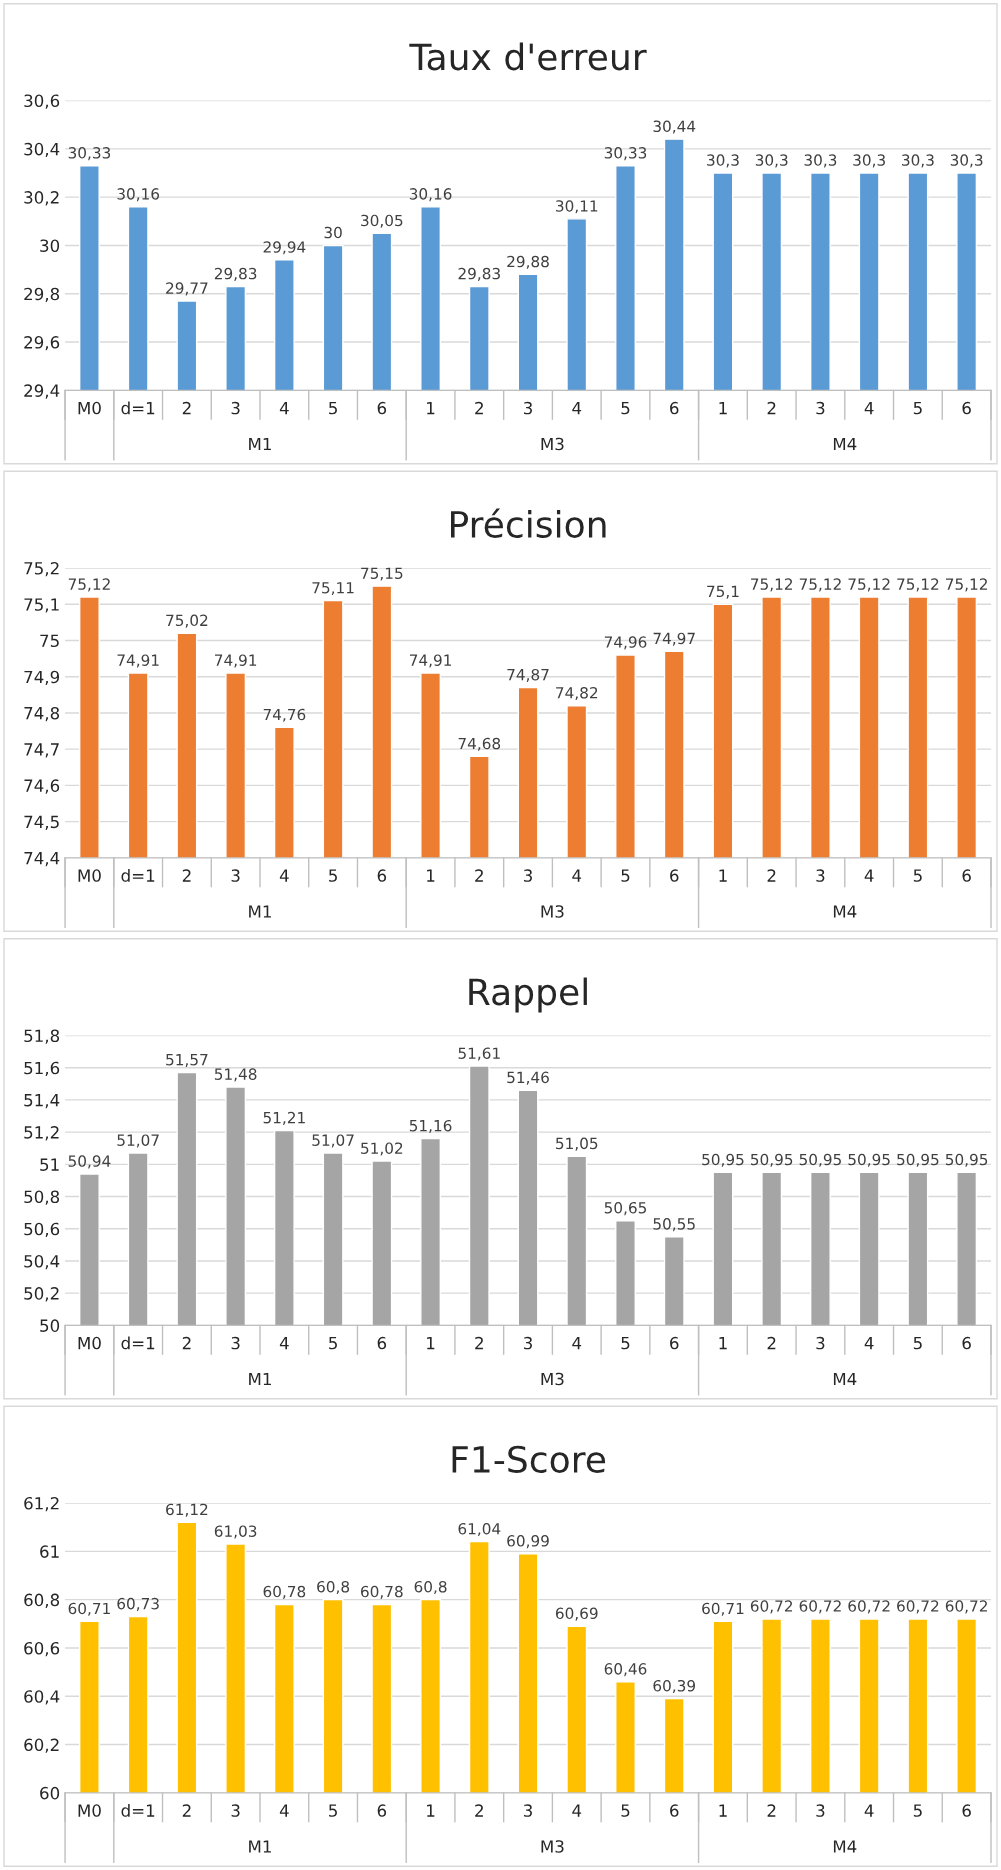  I want to click on y-tick-label: 30, so click(50, 246).